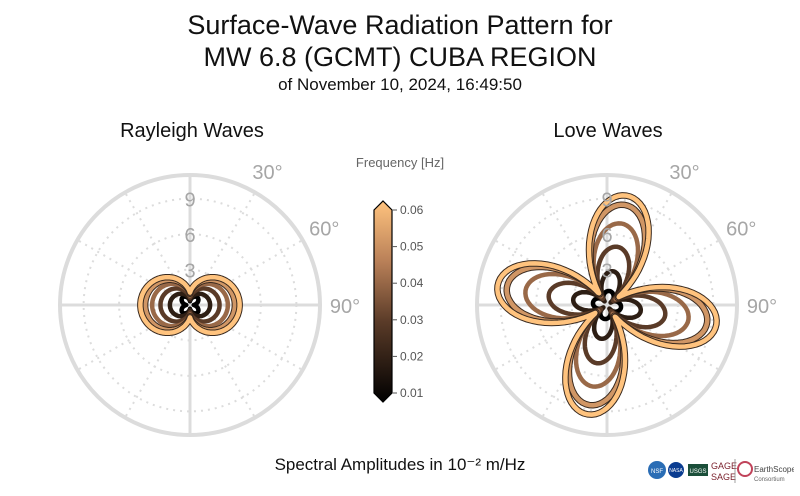  I want to click on frequency-colorbar: Frequency [Hz] 0.01 0.02 0.03 0.04 0.05 0.06, so click(400, 279).